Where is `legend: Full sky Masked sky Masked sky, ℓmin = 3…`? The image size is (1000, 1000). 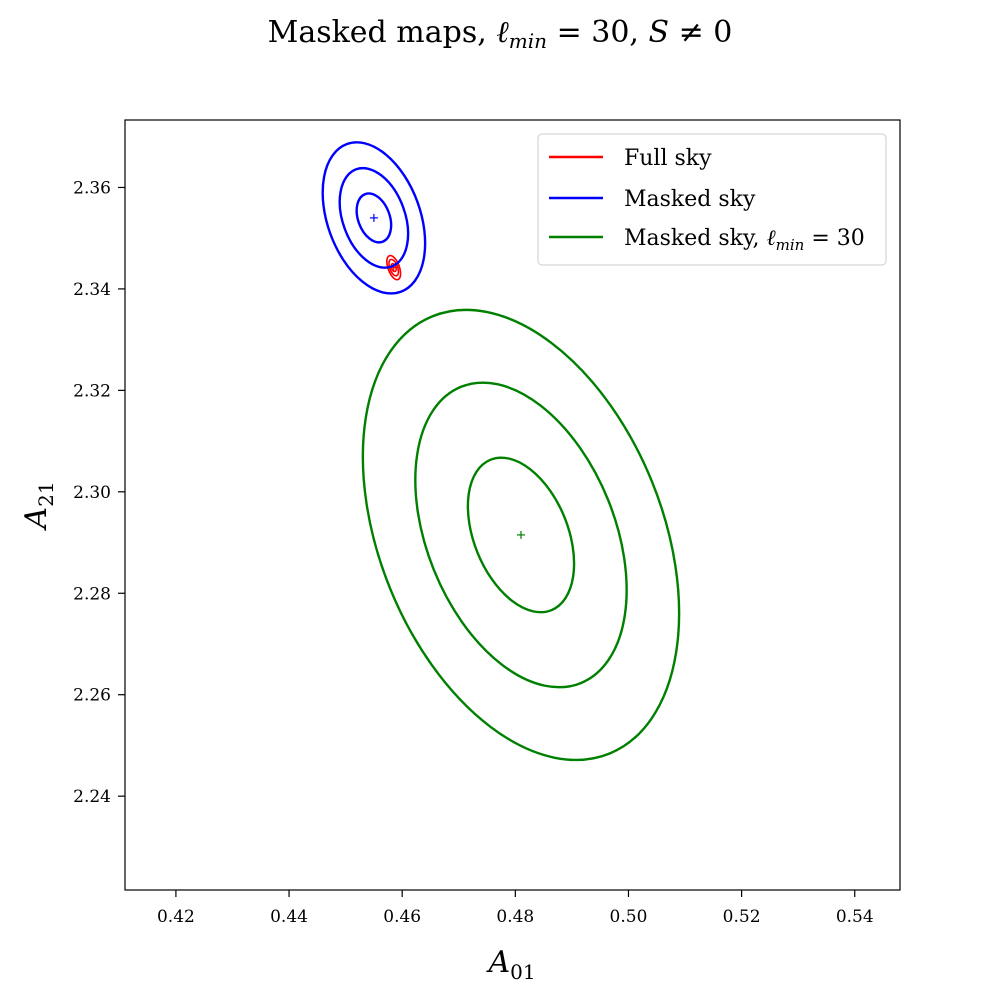 legend: Full sky Masked sky Masked sky, ℓmin = 3… is located at coordinates (712, 199).